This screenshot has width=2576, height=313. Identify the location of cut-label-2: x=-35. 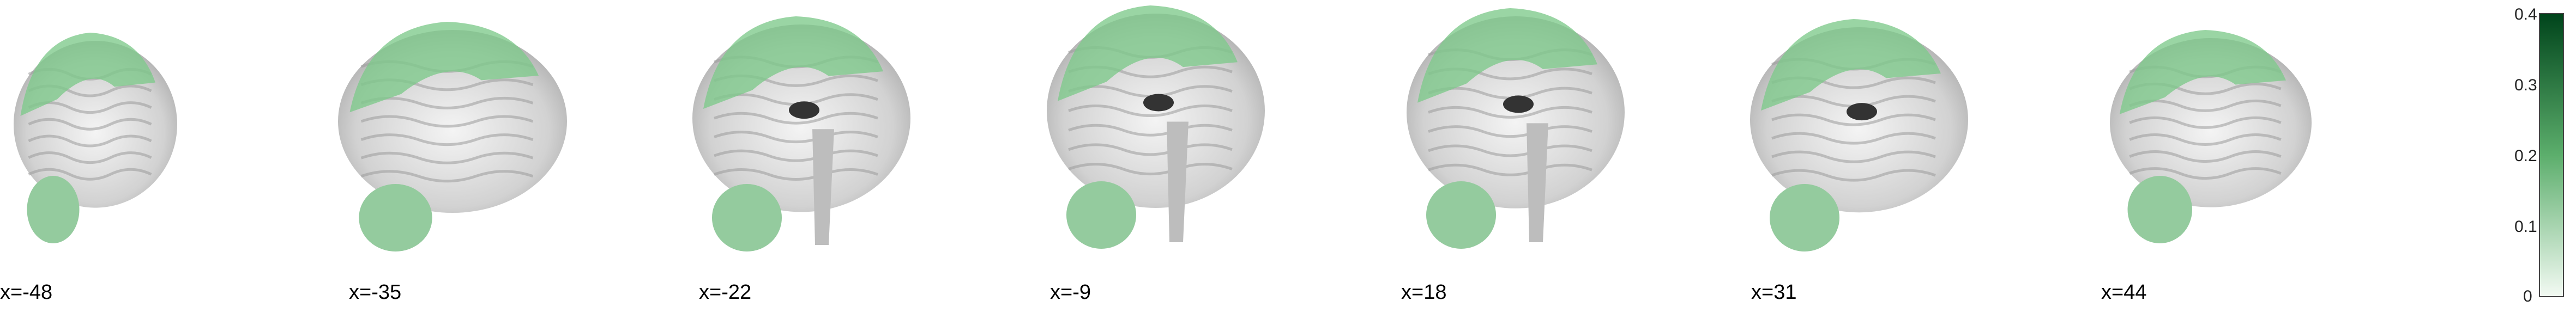
(375, 292).